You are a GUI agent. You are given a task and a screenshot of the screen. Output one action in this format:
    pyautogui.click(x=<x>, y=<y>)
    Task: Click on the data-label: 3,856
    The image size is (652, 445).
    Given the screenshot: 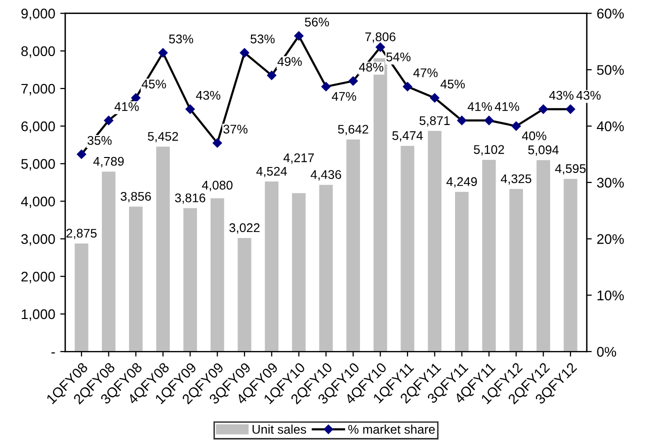 What is the action you would take?
    pyautogui.click(x=135, y=197)
    